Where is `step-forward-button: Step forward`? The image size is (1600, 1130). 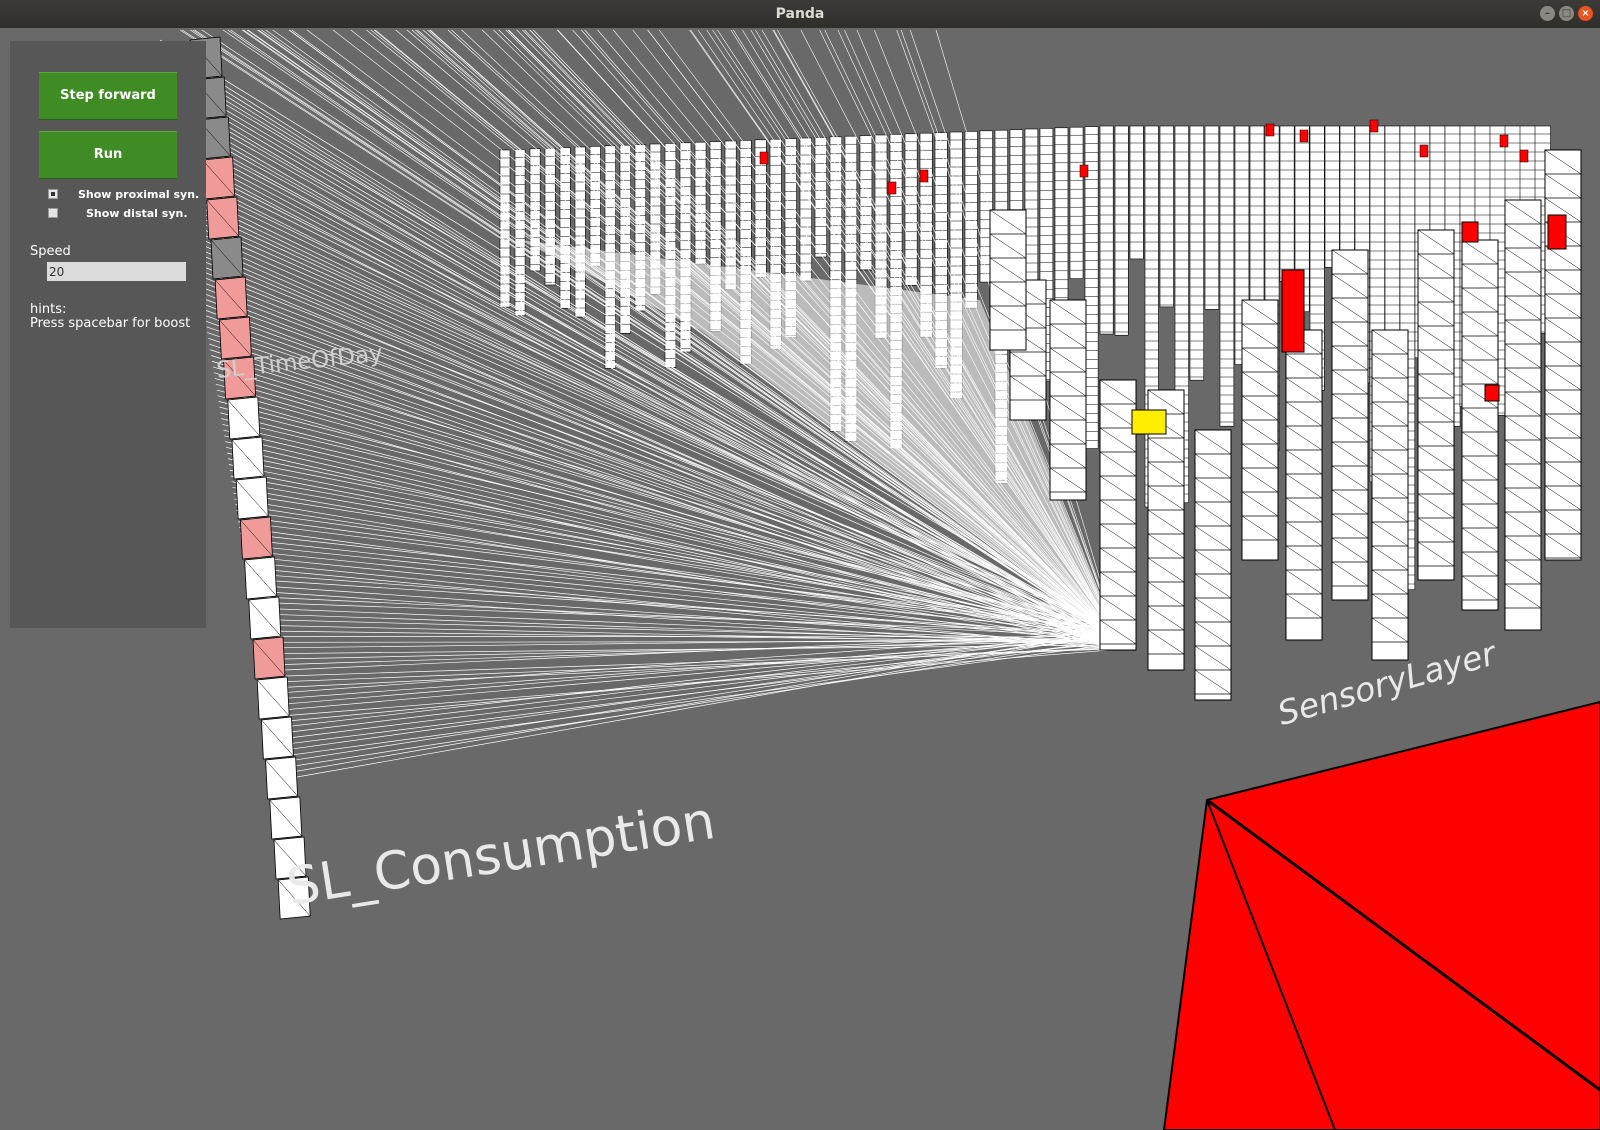 step-forward-button: Step forward is located at coordinates (108, 96).